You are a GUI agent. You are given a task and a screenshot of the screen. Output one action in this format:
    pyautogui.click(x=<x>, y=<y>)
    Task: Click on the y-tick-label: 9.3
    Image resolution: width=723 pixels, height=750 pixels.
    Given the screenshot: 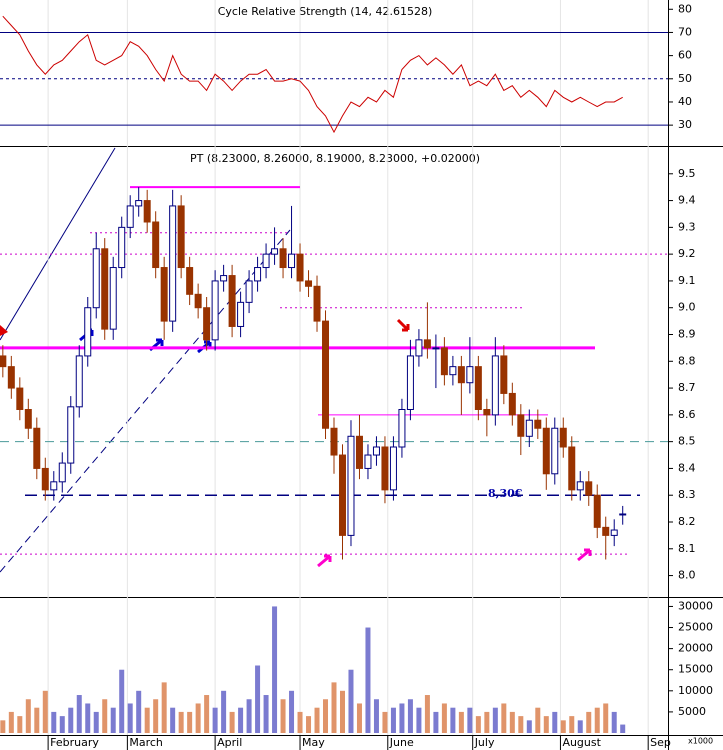 What is the action you would take?
    pyautogui.click(x=687, y=226)
    